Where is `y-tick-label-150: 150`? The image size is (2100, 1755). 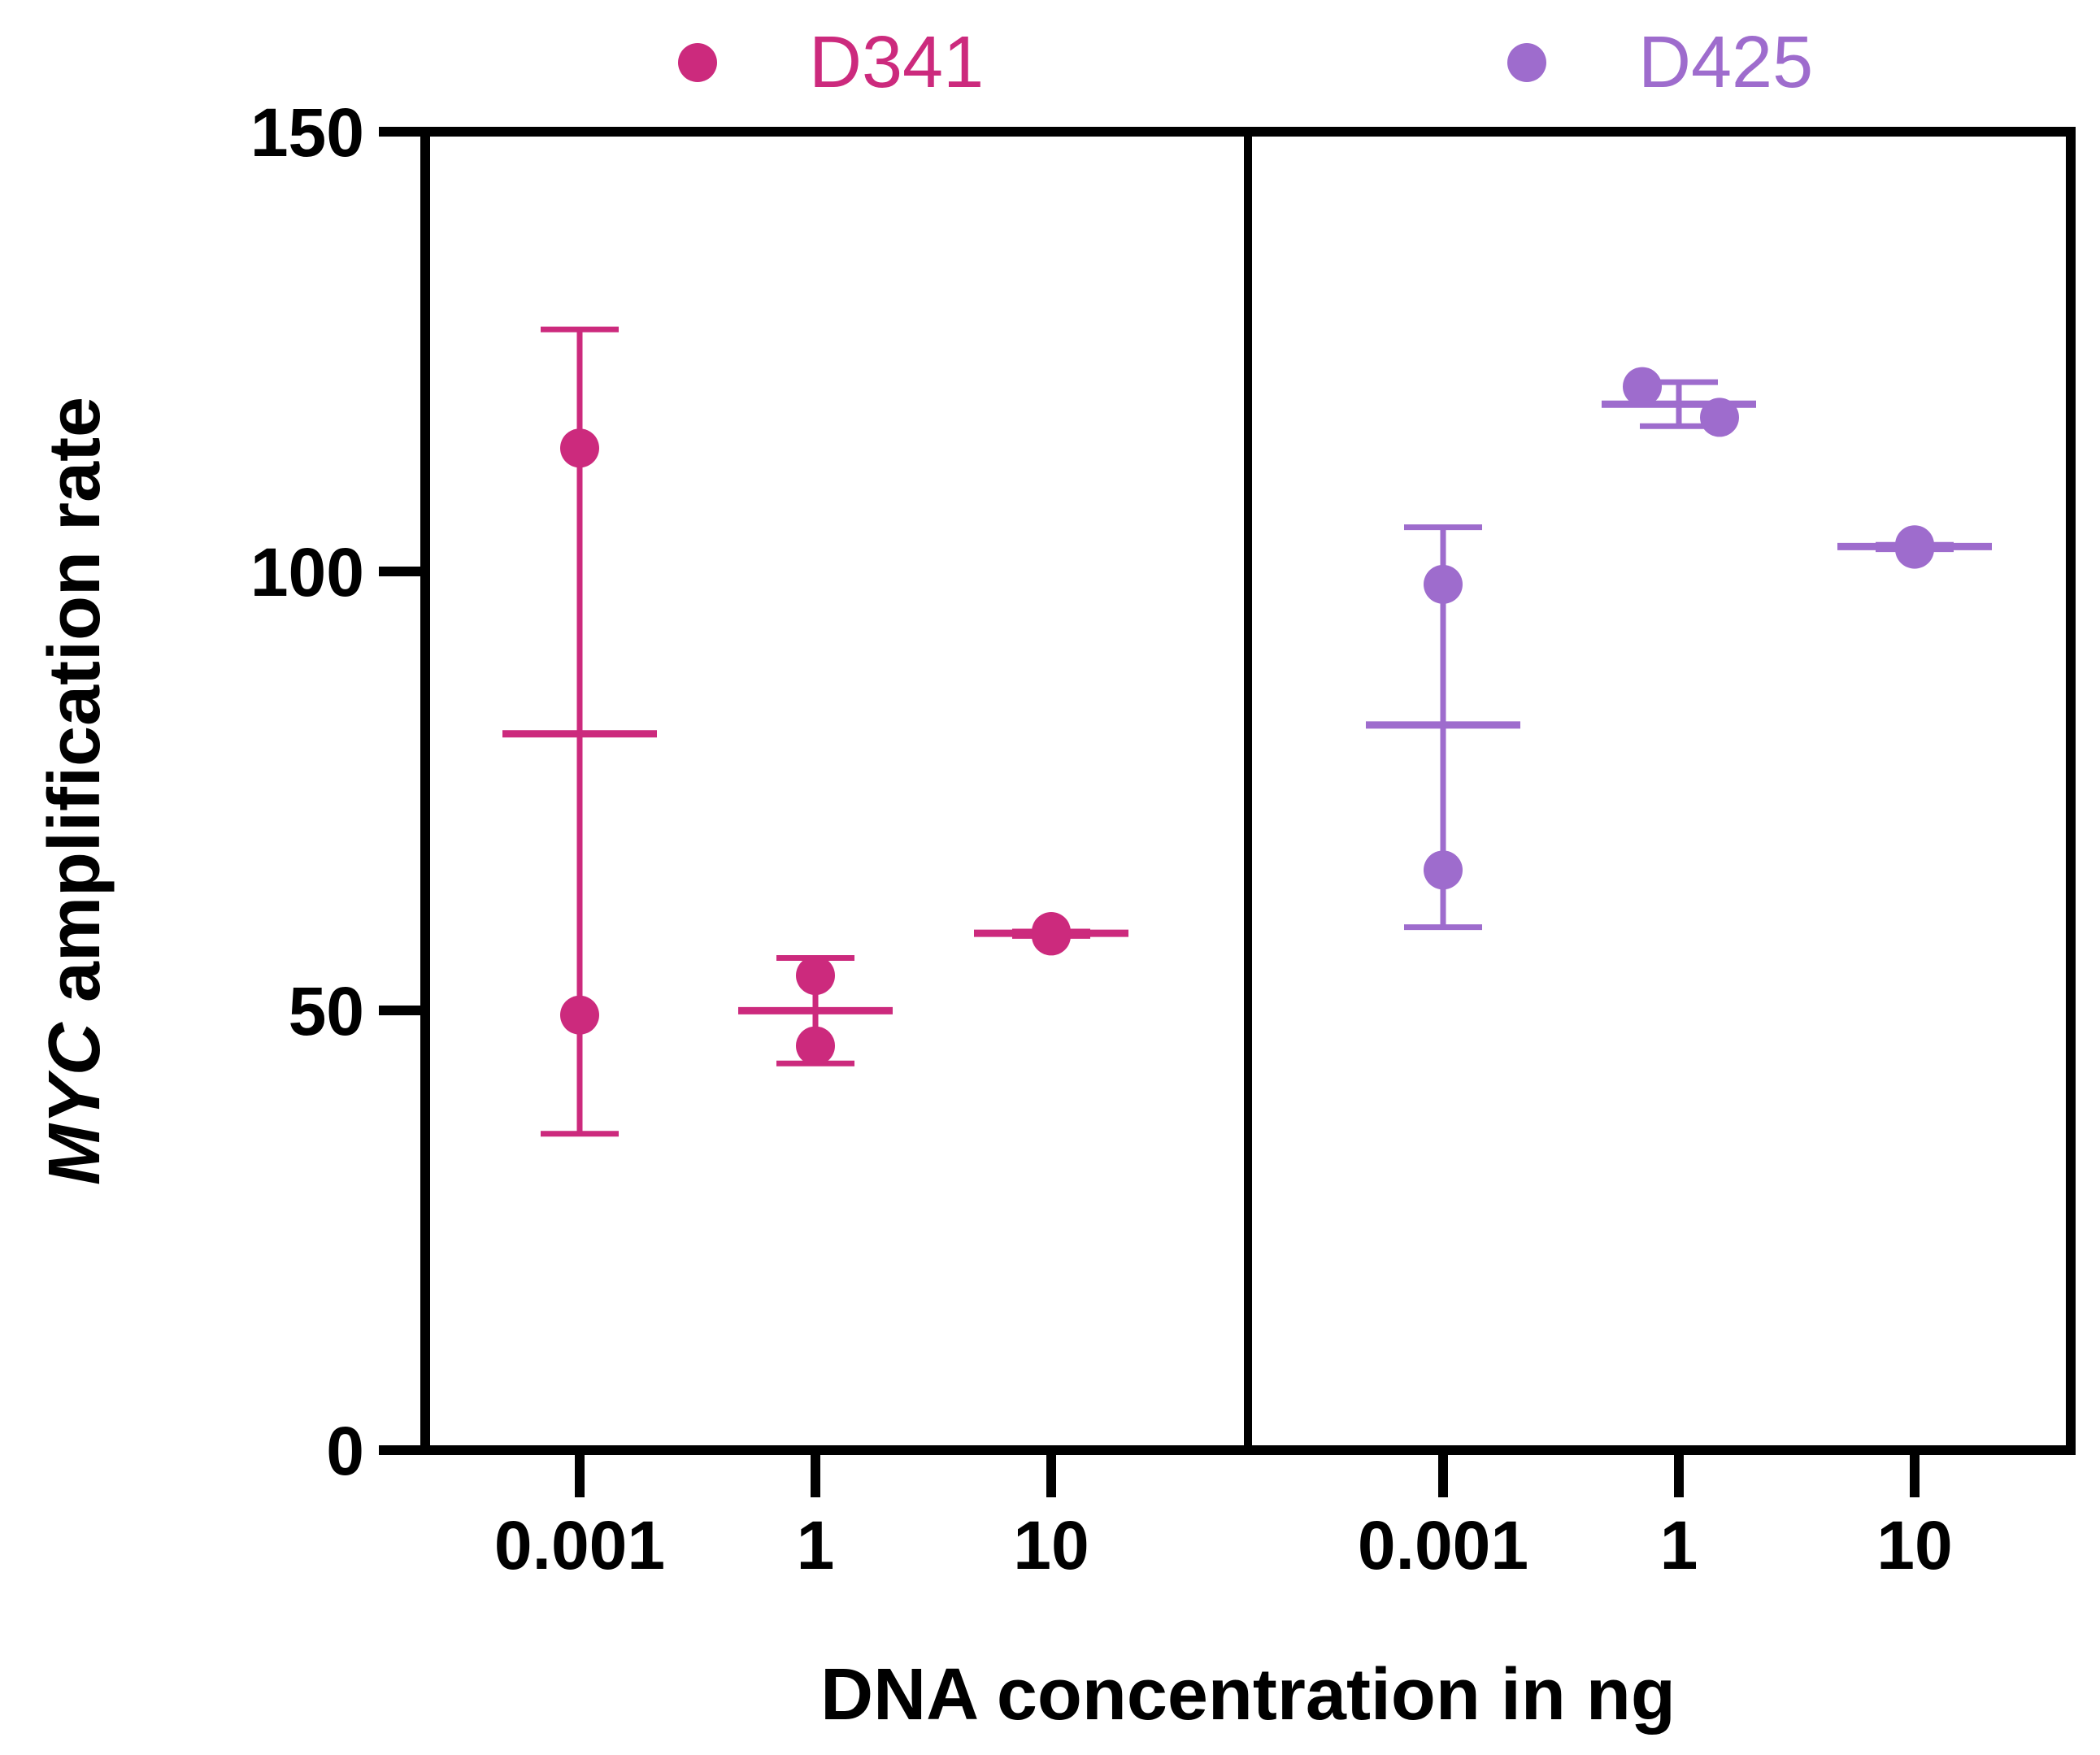
y-tick-label-150: 150 is located at coordinates (307, 132).